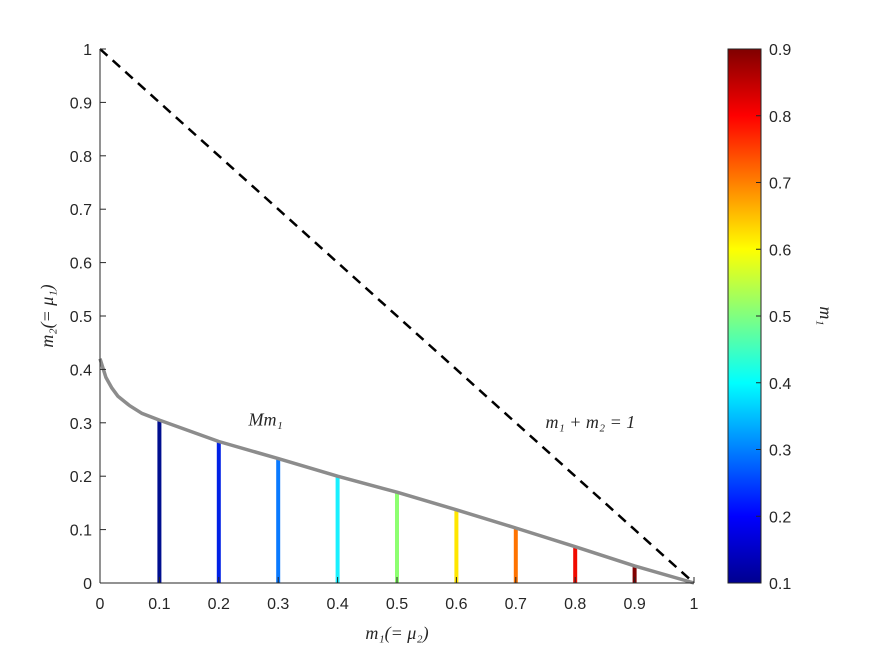 This screenshot has width=875, height=656. I want to click on colorbar-tick-label: 0.1, so click(780, 584).